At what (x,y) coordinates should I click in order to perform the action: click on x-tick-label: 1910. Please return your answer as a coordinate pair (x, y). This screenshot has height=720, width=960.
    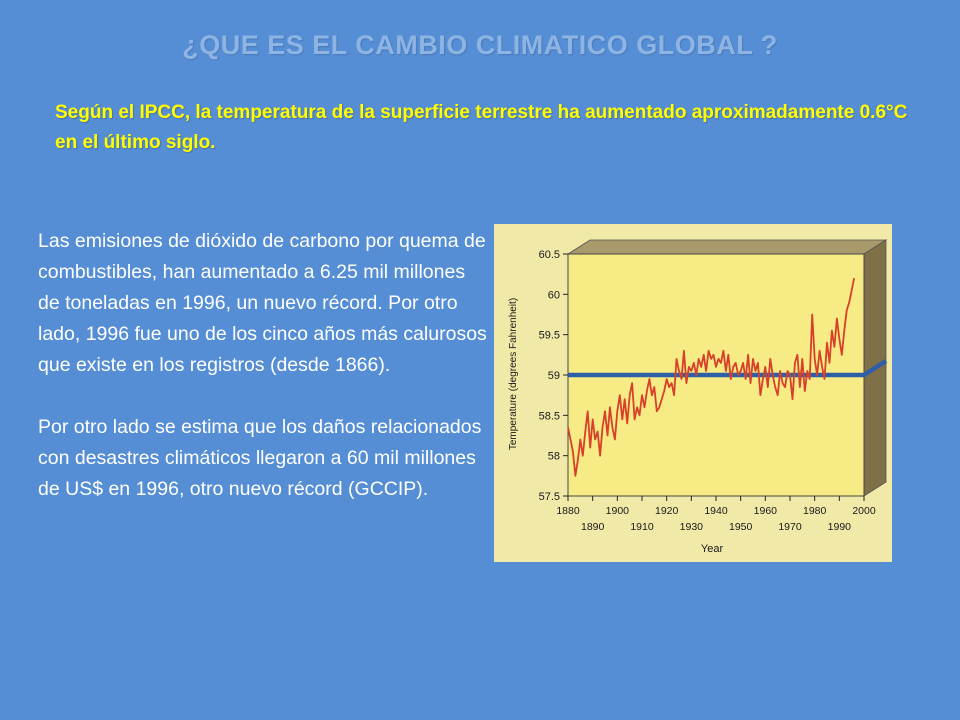
    Looking at the image, I should click on (642, 527).